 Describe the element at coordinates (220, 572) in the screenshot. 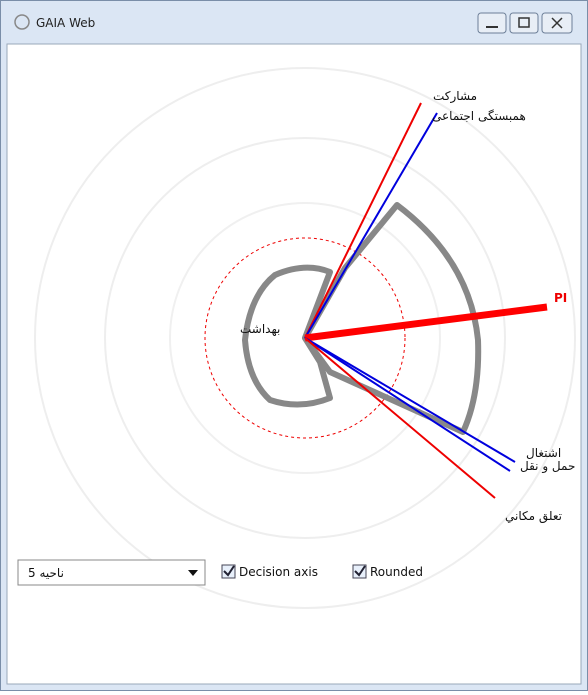

I see `controls: ناحیه 5 Decision axis Rounded` at that location.